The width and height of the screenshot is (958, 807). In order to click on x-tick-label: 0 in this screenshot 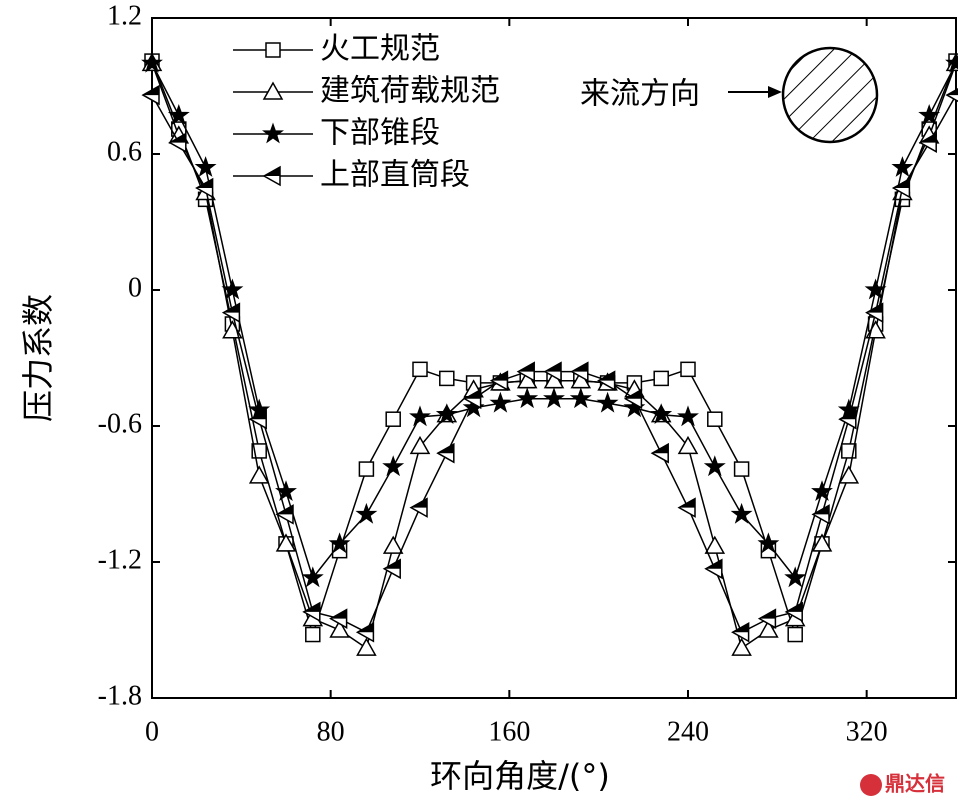, I will do `click(152, 731)`.